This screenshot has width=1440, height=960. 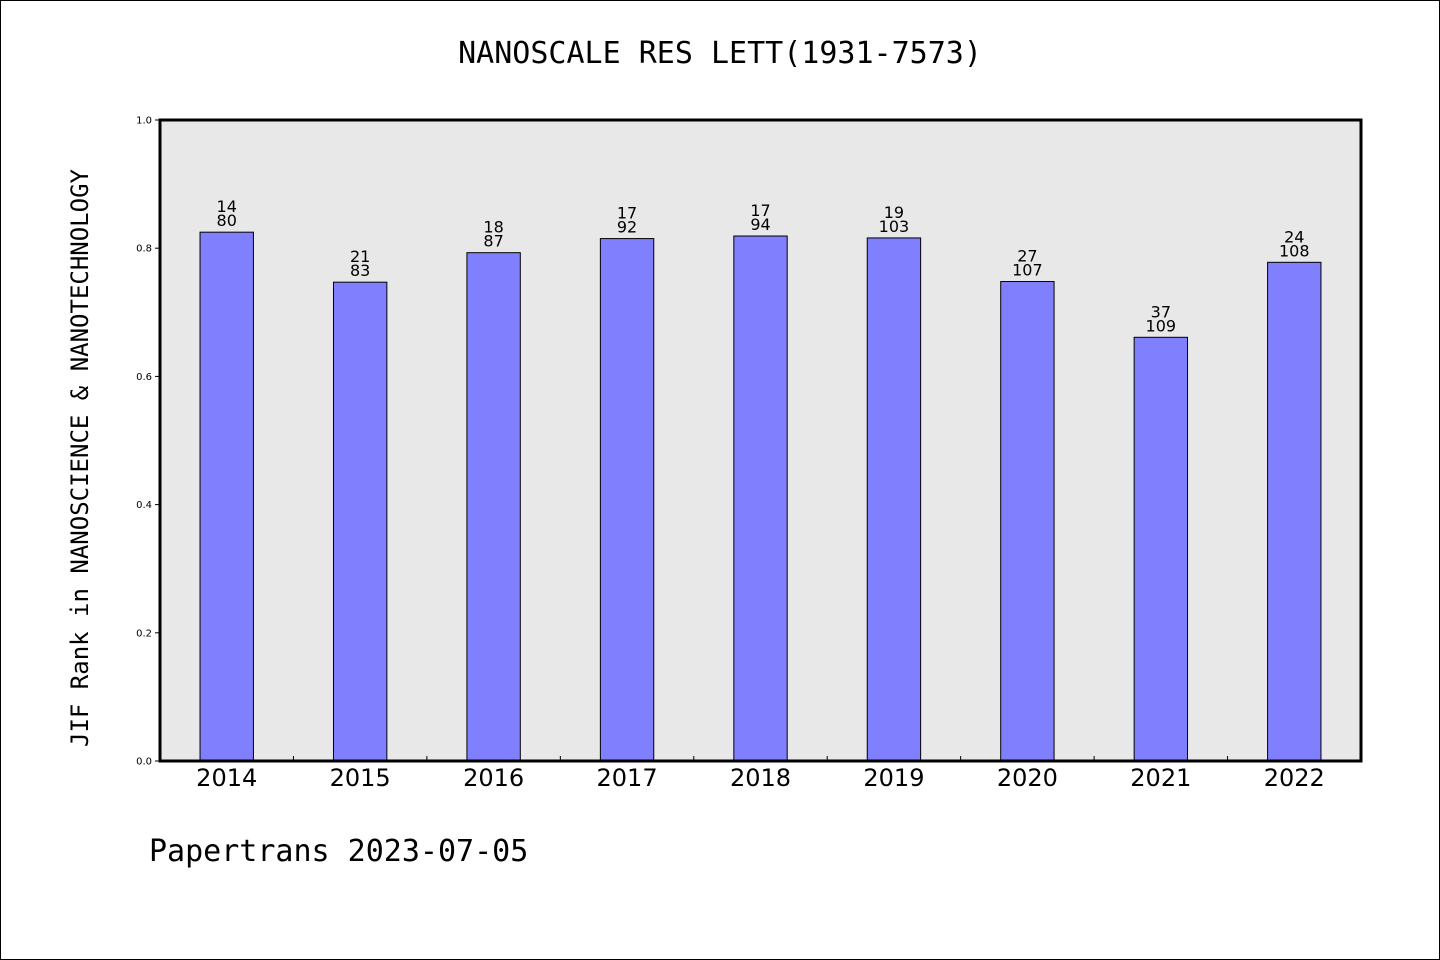 I want to click on bar-rank-label: 37, so click(x=1161, y=311).